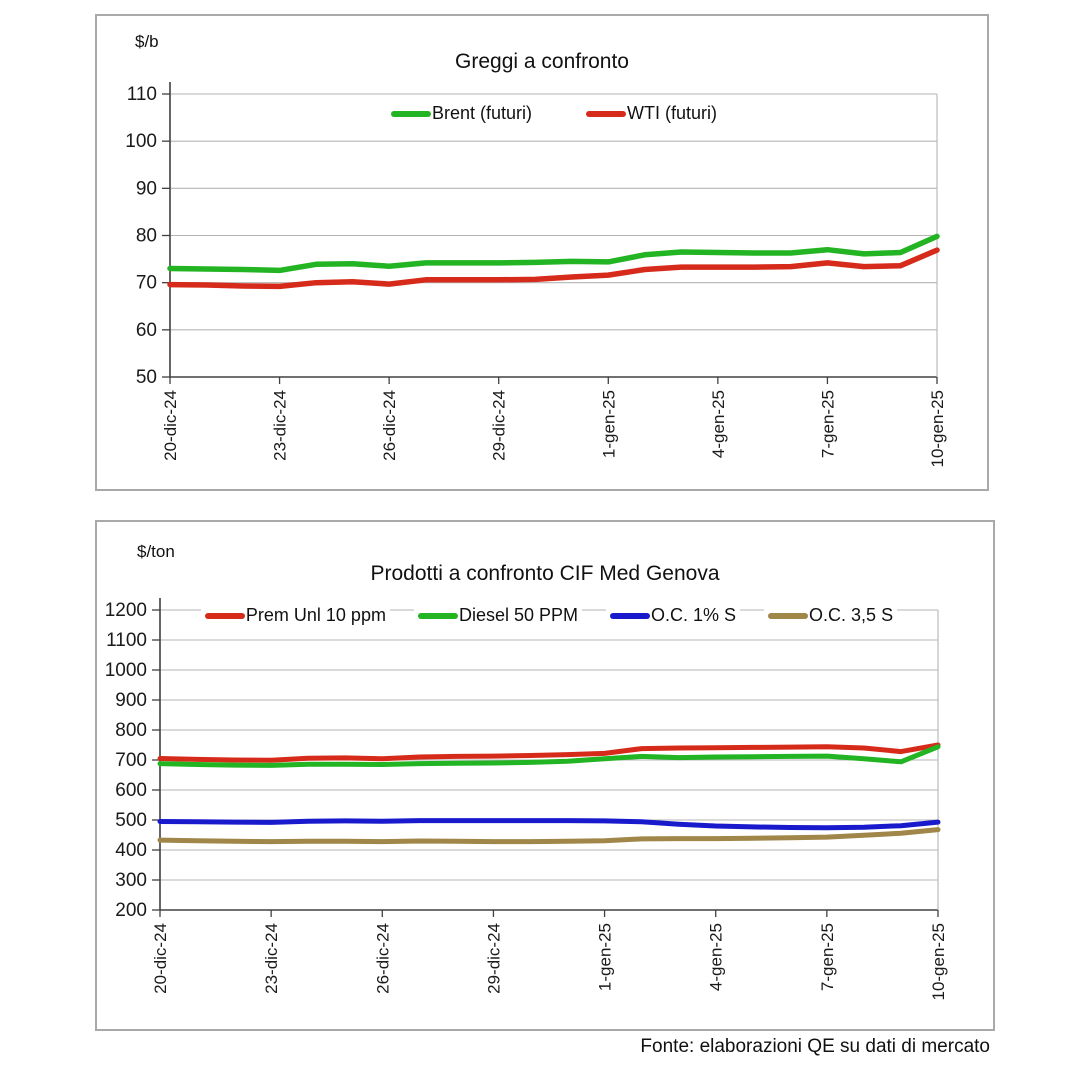  I want to click on y-tick-label: 1200, so click(126, 610).